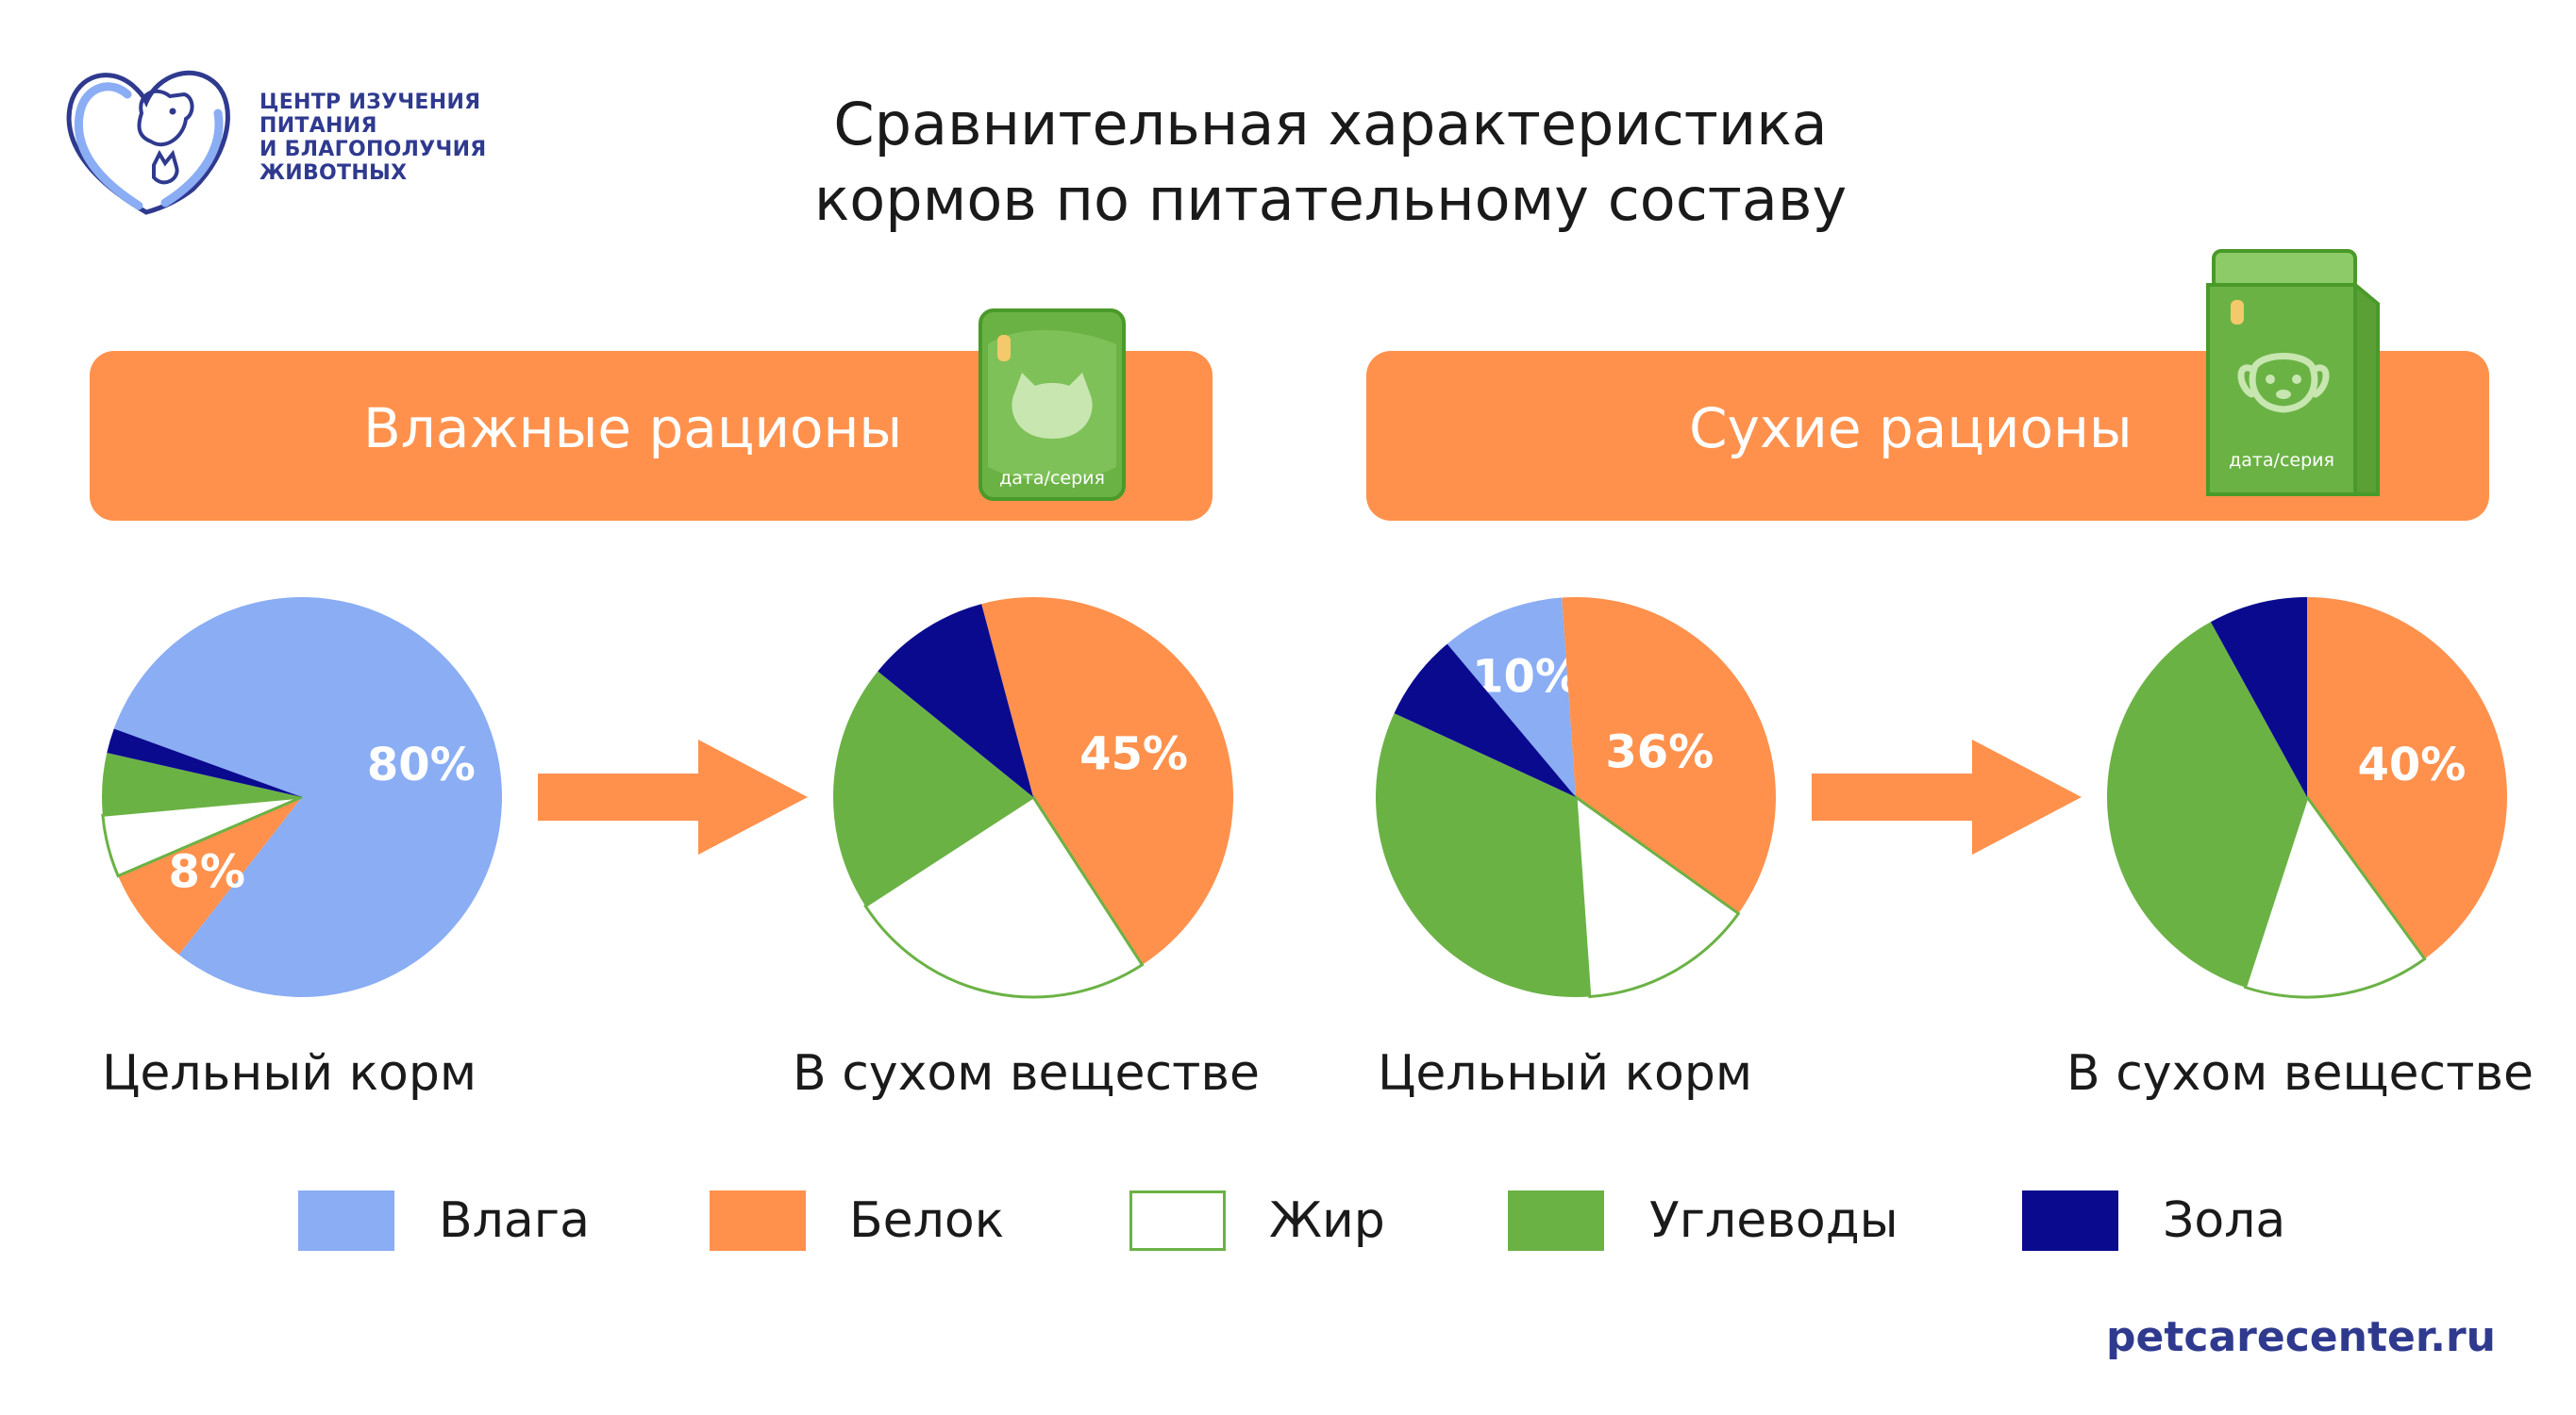  Describe the element at coordinates (1774, 1220) in the screenshot. I see `legend-label: Углеводы` at that location.